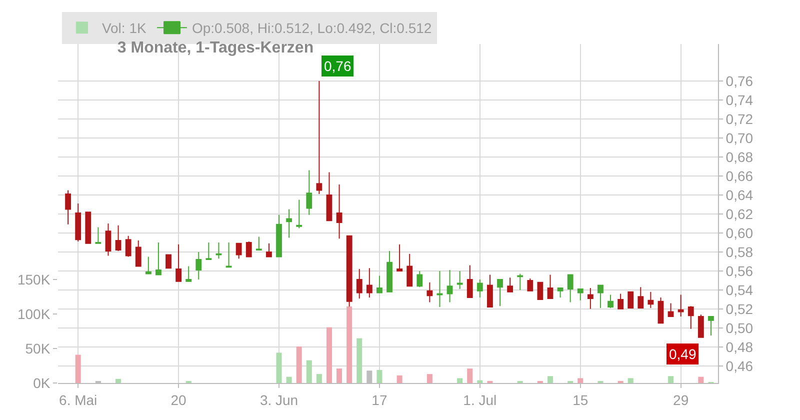 The image size is (800, 420). What do you see at coordinates (740, 118) in the screenshot?
I see `y-tick-label: 0,72` at bounding box center [740, 118].